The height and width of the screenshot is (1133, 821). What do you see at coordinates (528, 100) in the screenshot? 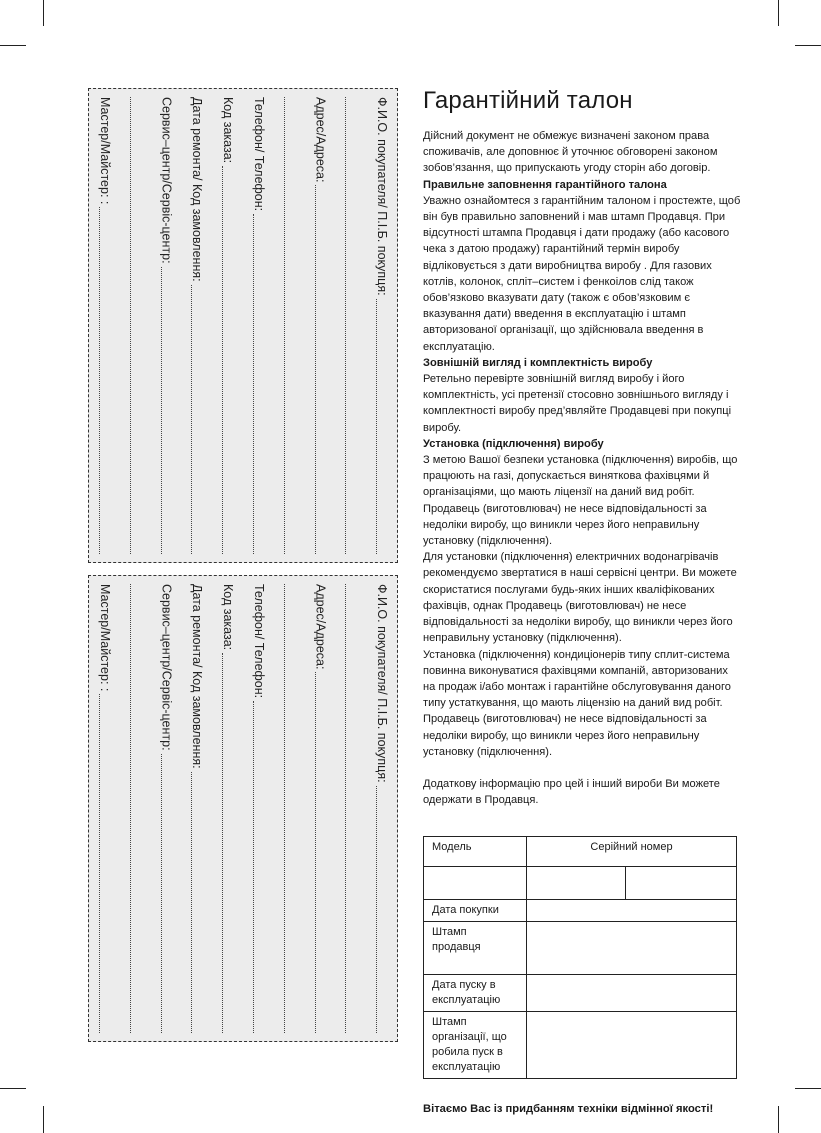
I see `page-title: Гарантійний талон` at bounding box center [528, 100].